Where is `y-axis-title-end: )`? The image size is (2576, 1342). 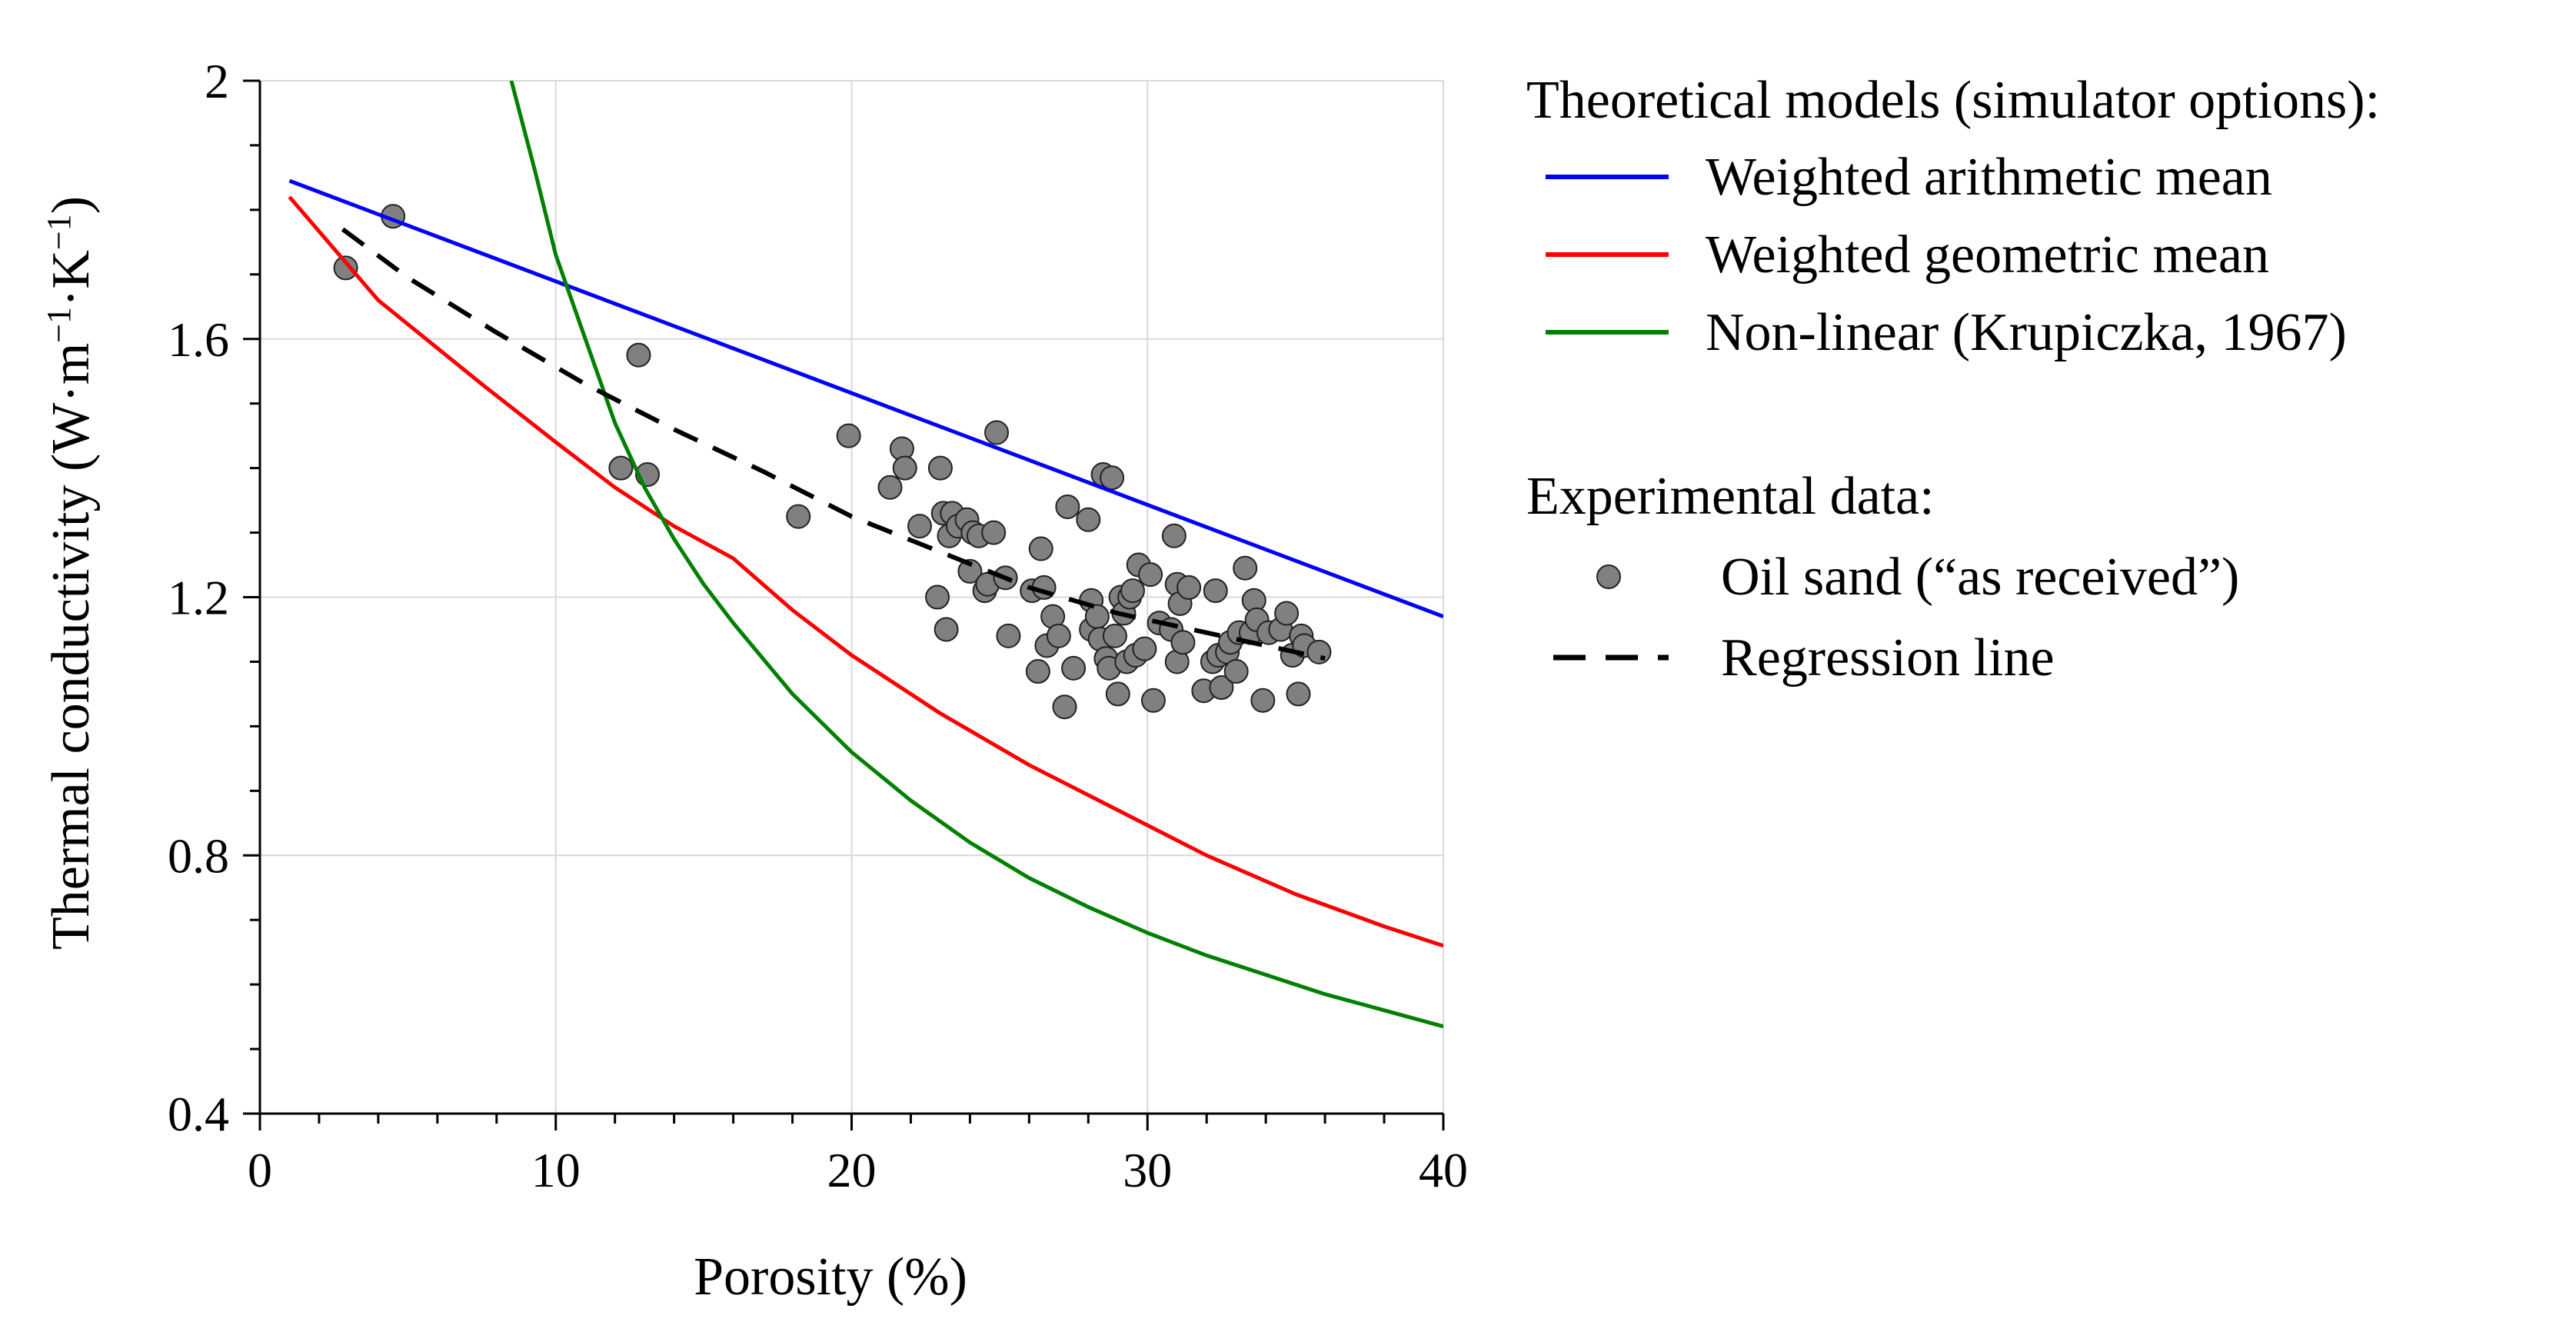 y-axis-title-end: ) is located at coordinates (72, 205).